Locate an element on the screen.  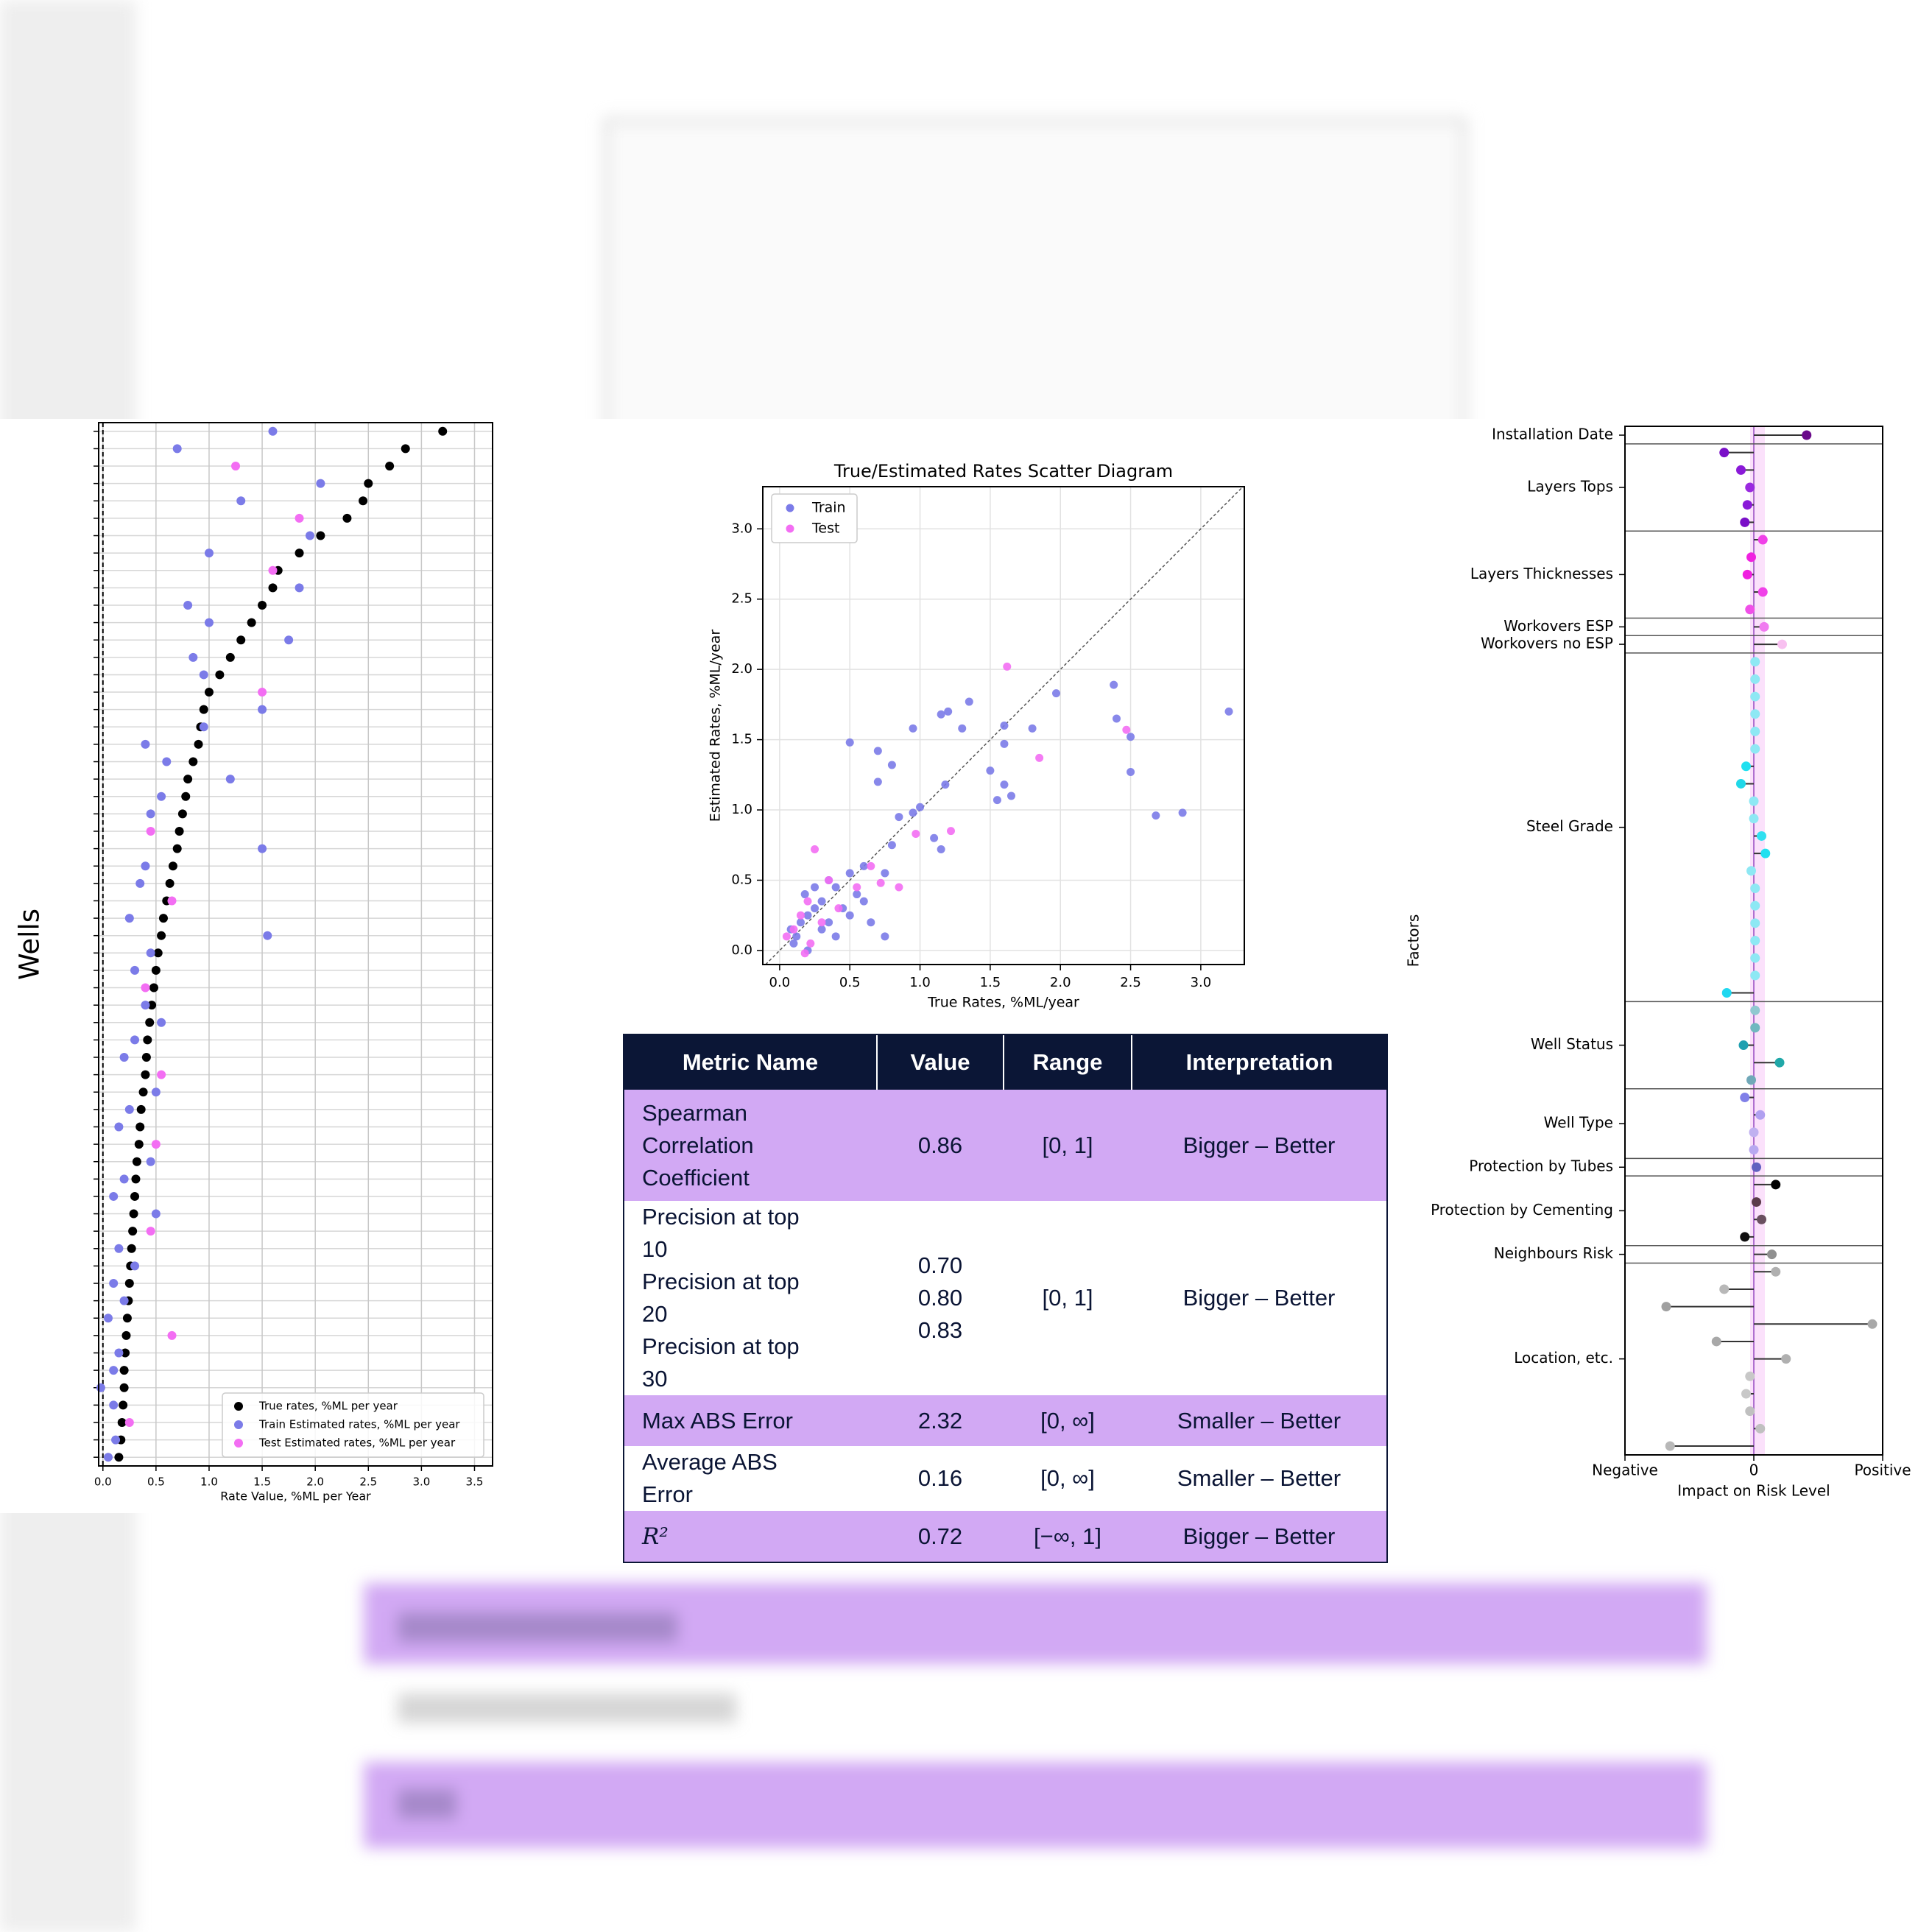
metric-name: Max ABS Error is located at coordinates (751, 1420).